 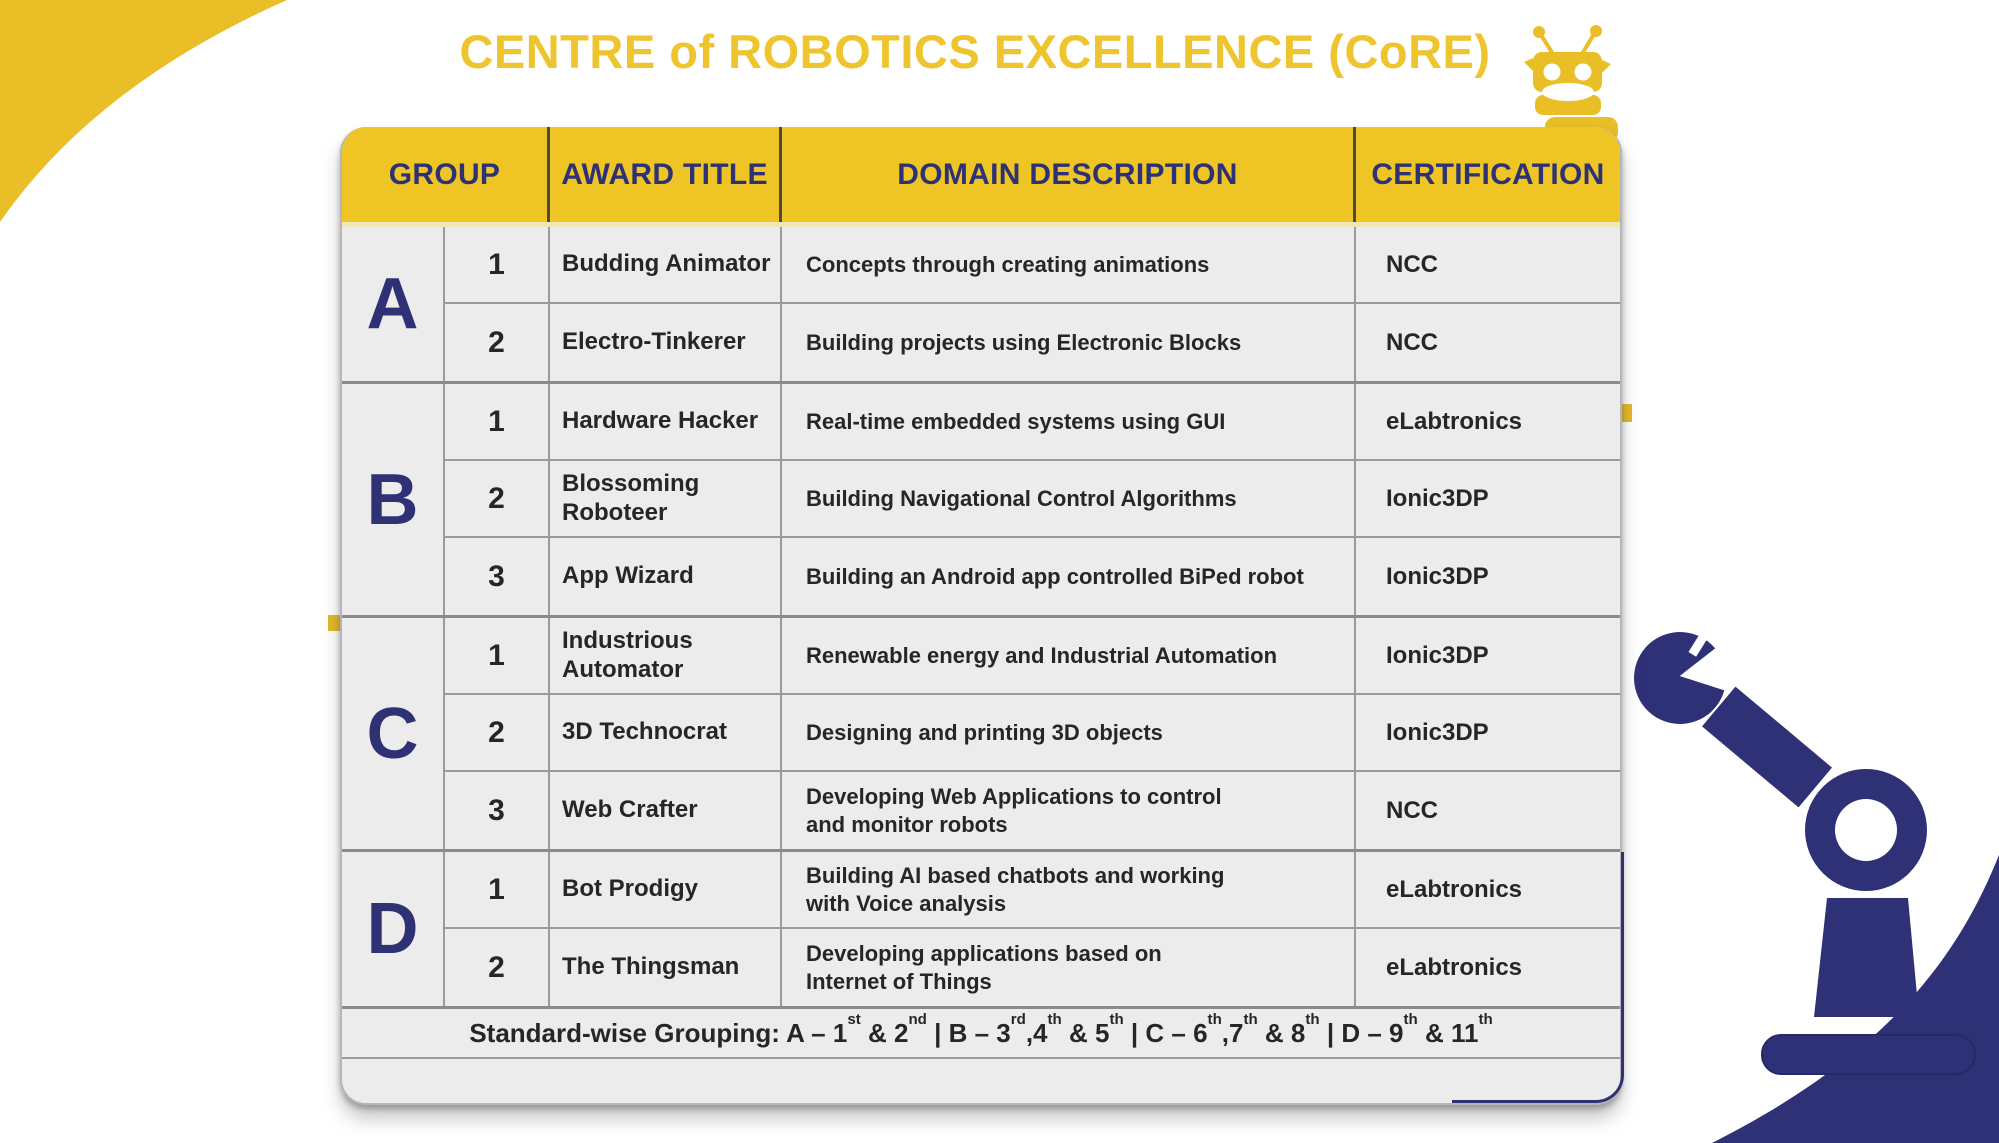 I want to click on arm-segment, so click(x=1767, y=747).